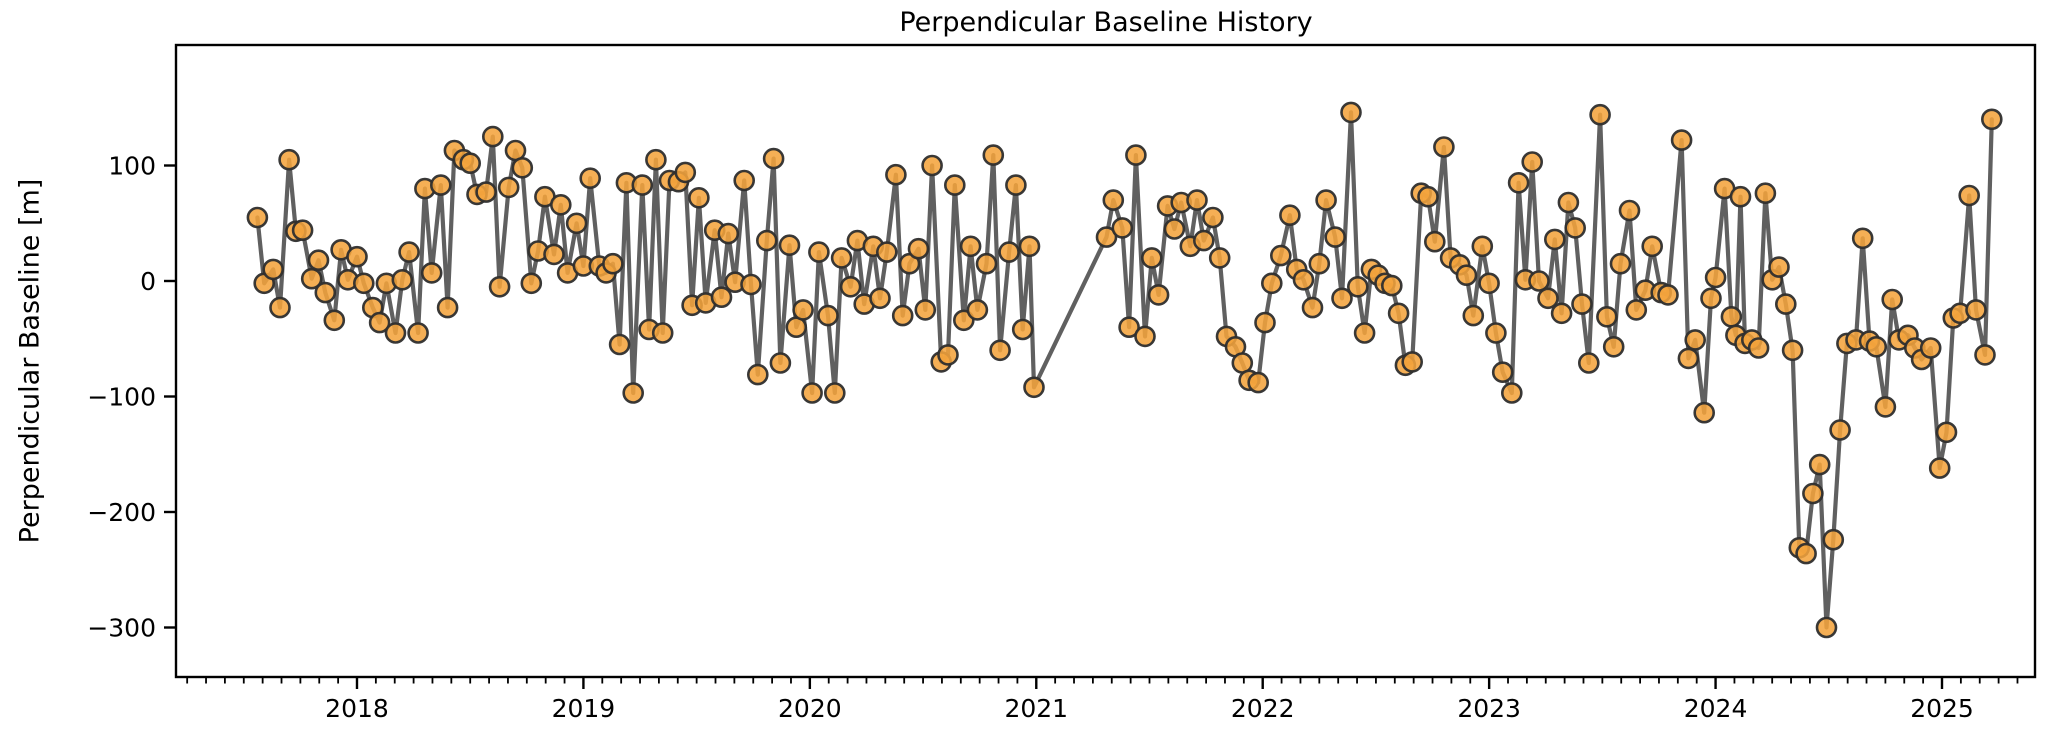  Describe the element at coordinates (1102, 700) in the screenshot. I see `x-axis-ticks: 2018 2019 2020 2021 2022 2023 2024 2025` at that location.